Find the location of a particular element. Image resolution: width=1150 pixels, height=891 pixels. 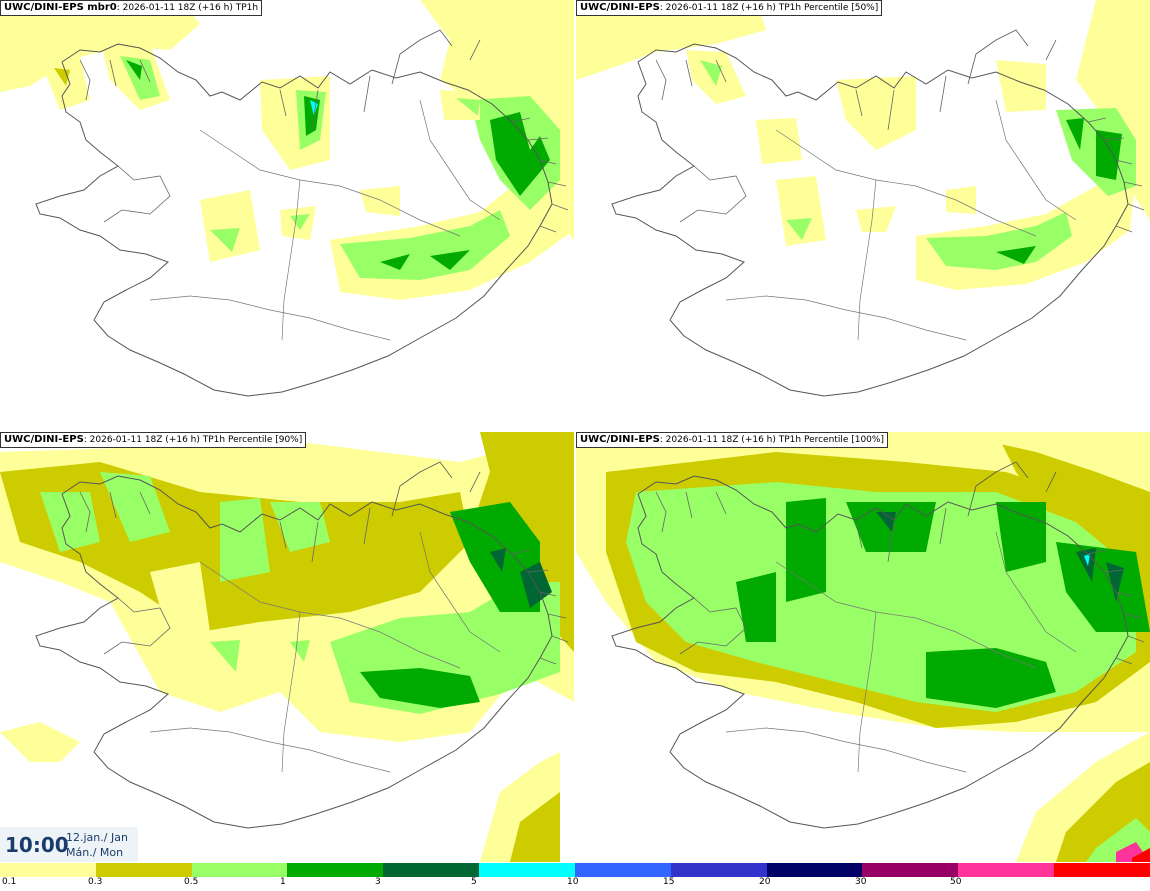

legend-tick-label: 1 is located at coordinates (283, 882).